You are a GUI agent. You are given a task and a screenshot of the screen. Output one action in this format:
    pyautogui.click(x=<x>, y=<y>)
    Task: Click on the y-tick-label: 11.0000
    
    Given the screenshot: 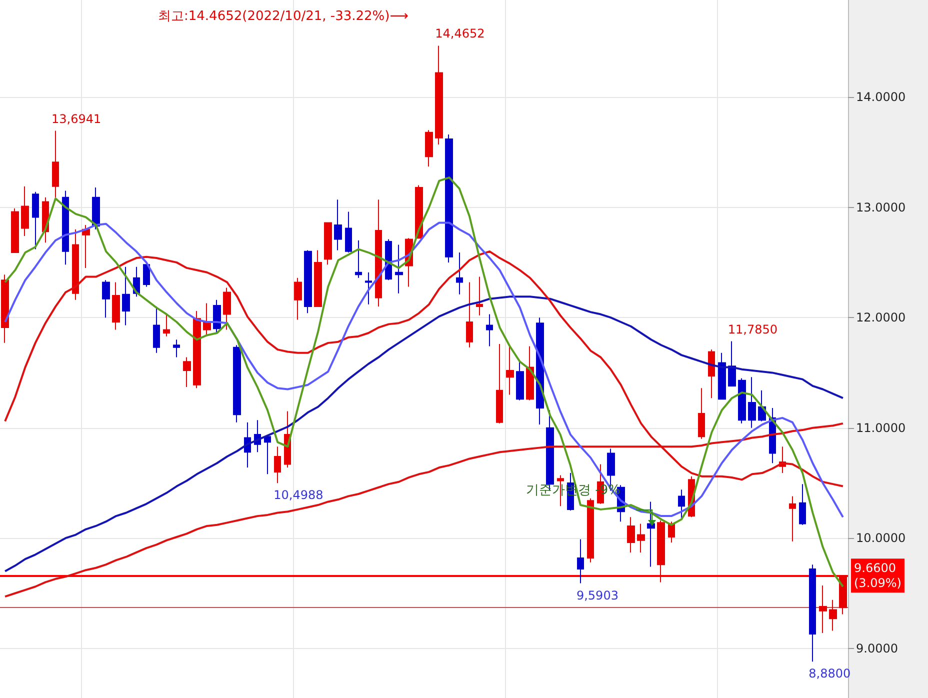 What is the action you would take?
    pyautogui.click(x=881, y=427)
    